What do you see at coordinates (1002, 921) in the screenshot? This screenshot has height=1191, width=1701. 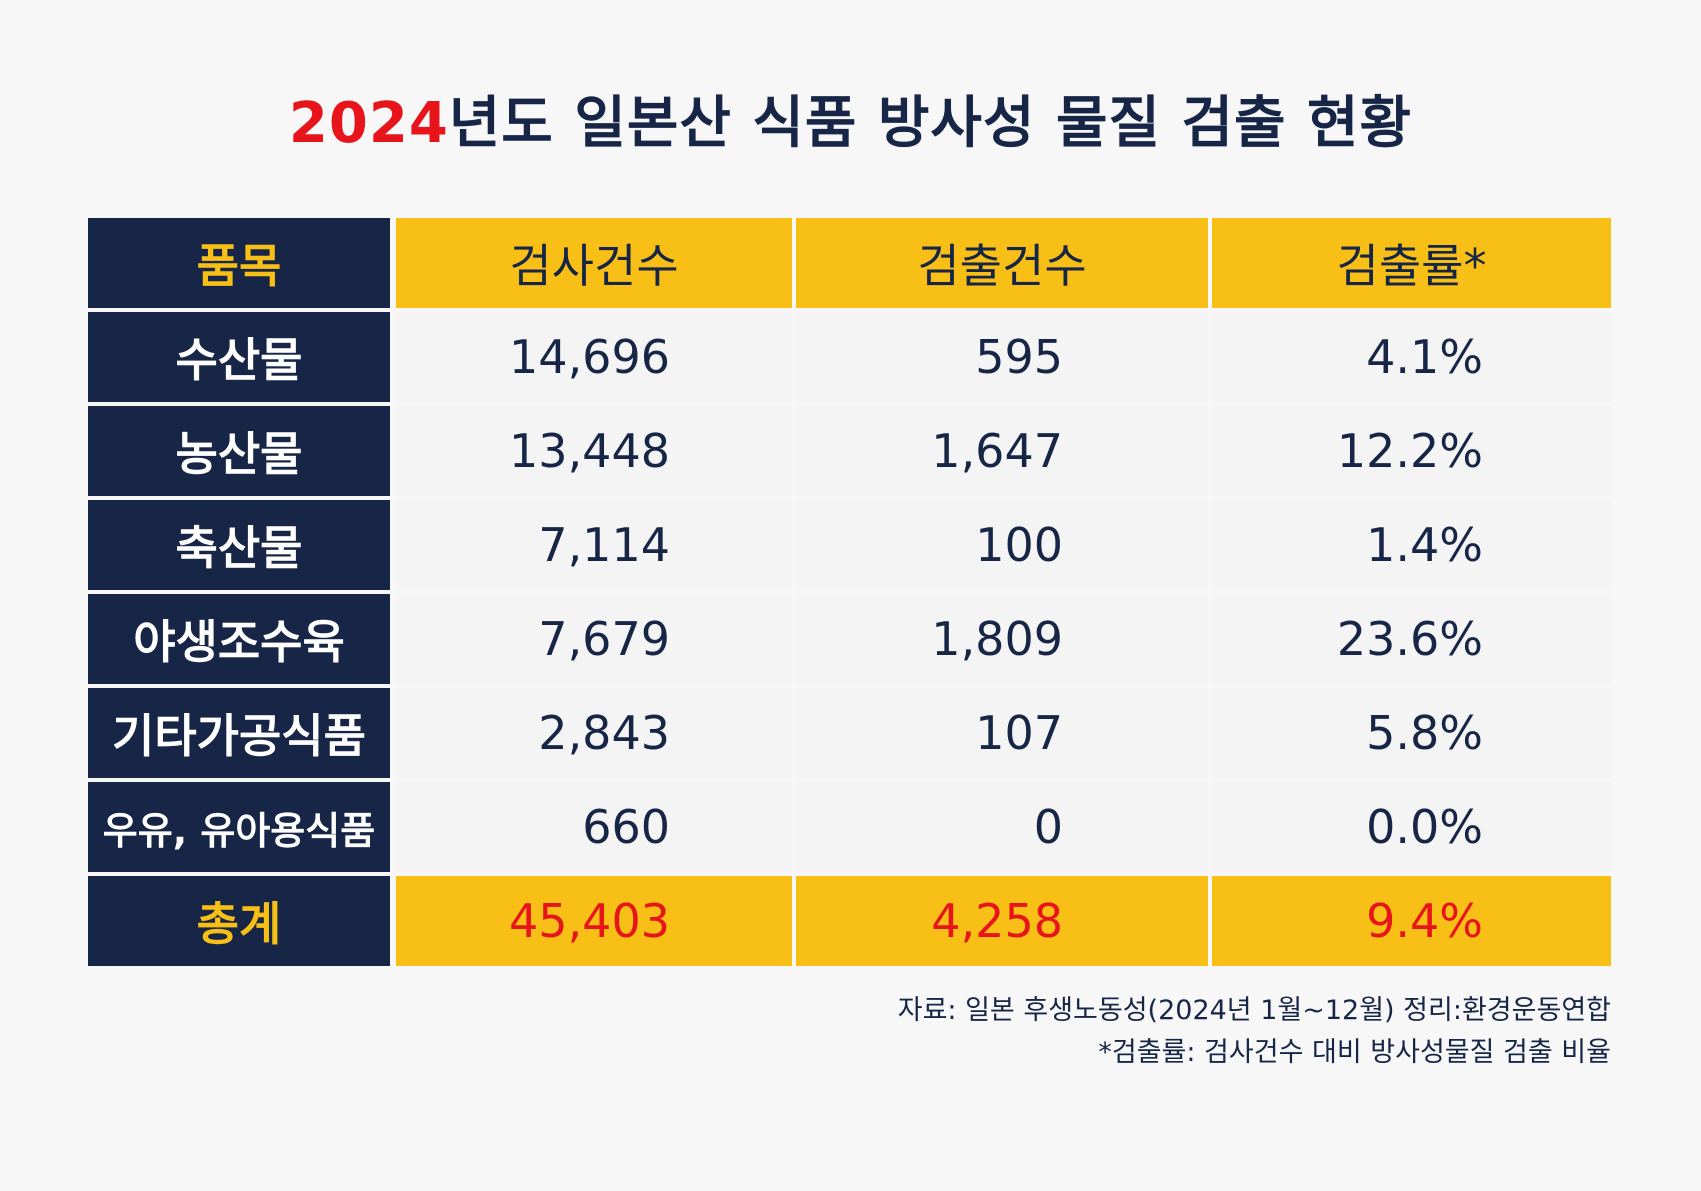 I see `total-detections: 4,258` at bounding box center [1002, 921].